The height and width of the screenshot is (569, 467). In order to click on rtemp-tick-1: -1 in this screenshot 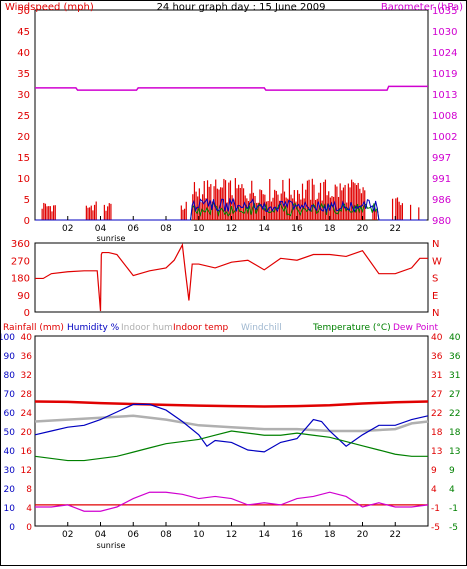, I will do `click(435, 509)`.